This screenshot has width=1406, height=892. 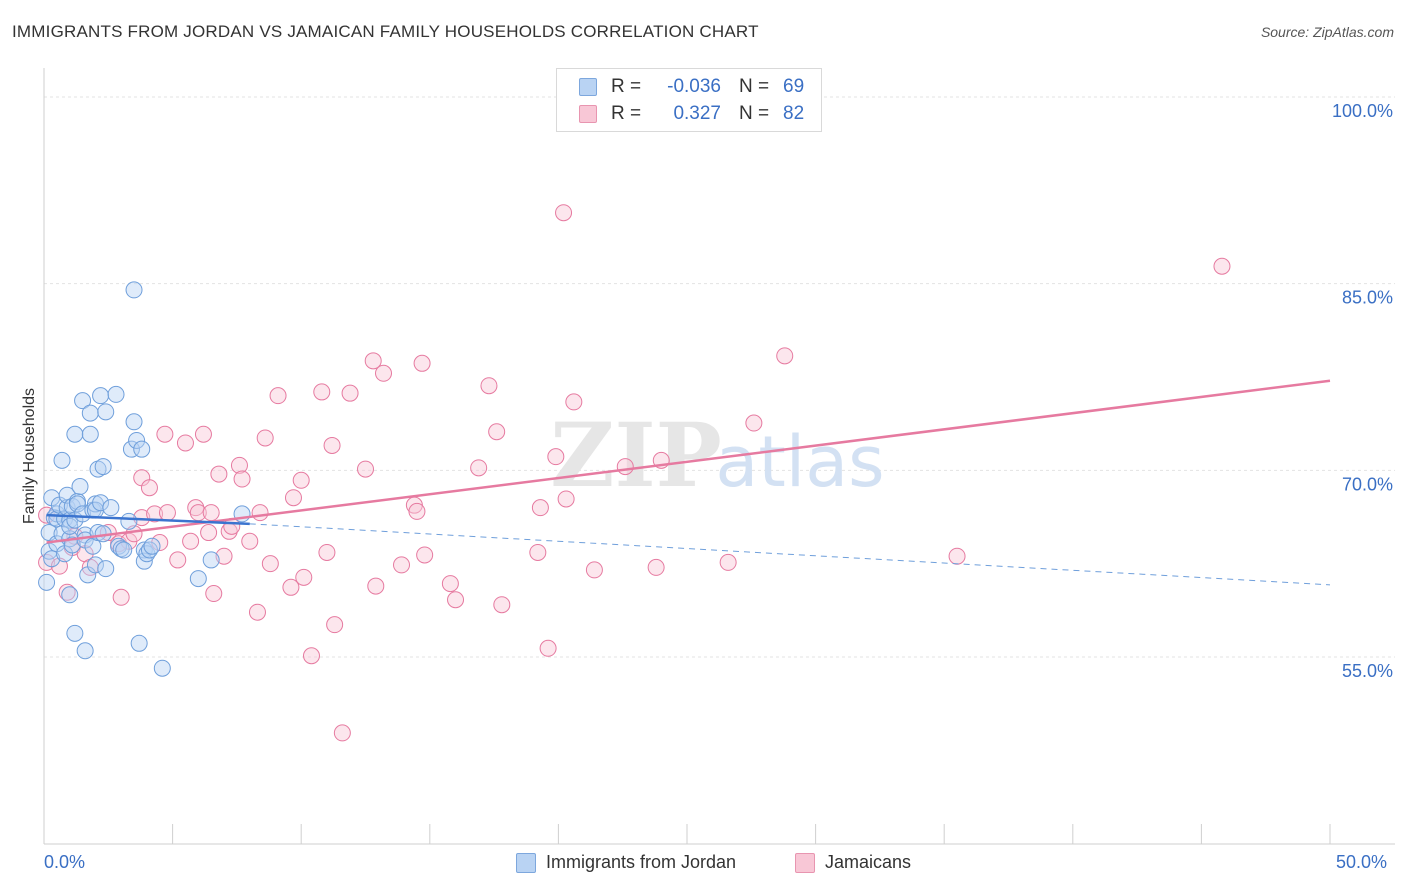 I want to click on jordan-trend-dashed, so click(x=790, y=554).